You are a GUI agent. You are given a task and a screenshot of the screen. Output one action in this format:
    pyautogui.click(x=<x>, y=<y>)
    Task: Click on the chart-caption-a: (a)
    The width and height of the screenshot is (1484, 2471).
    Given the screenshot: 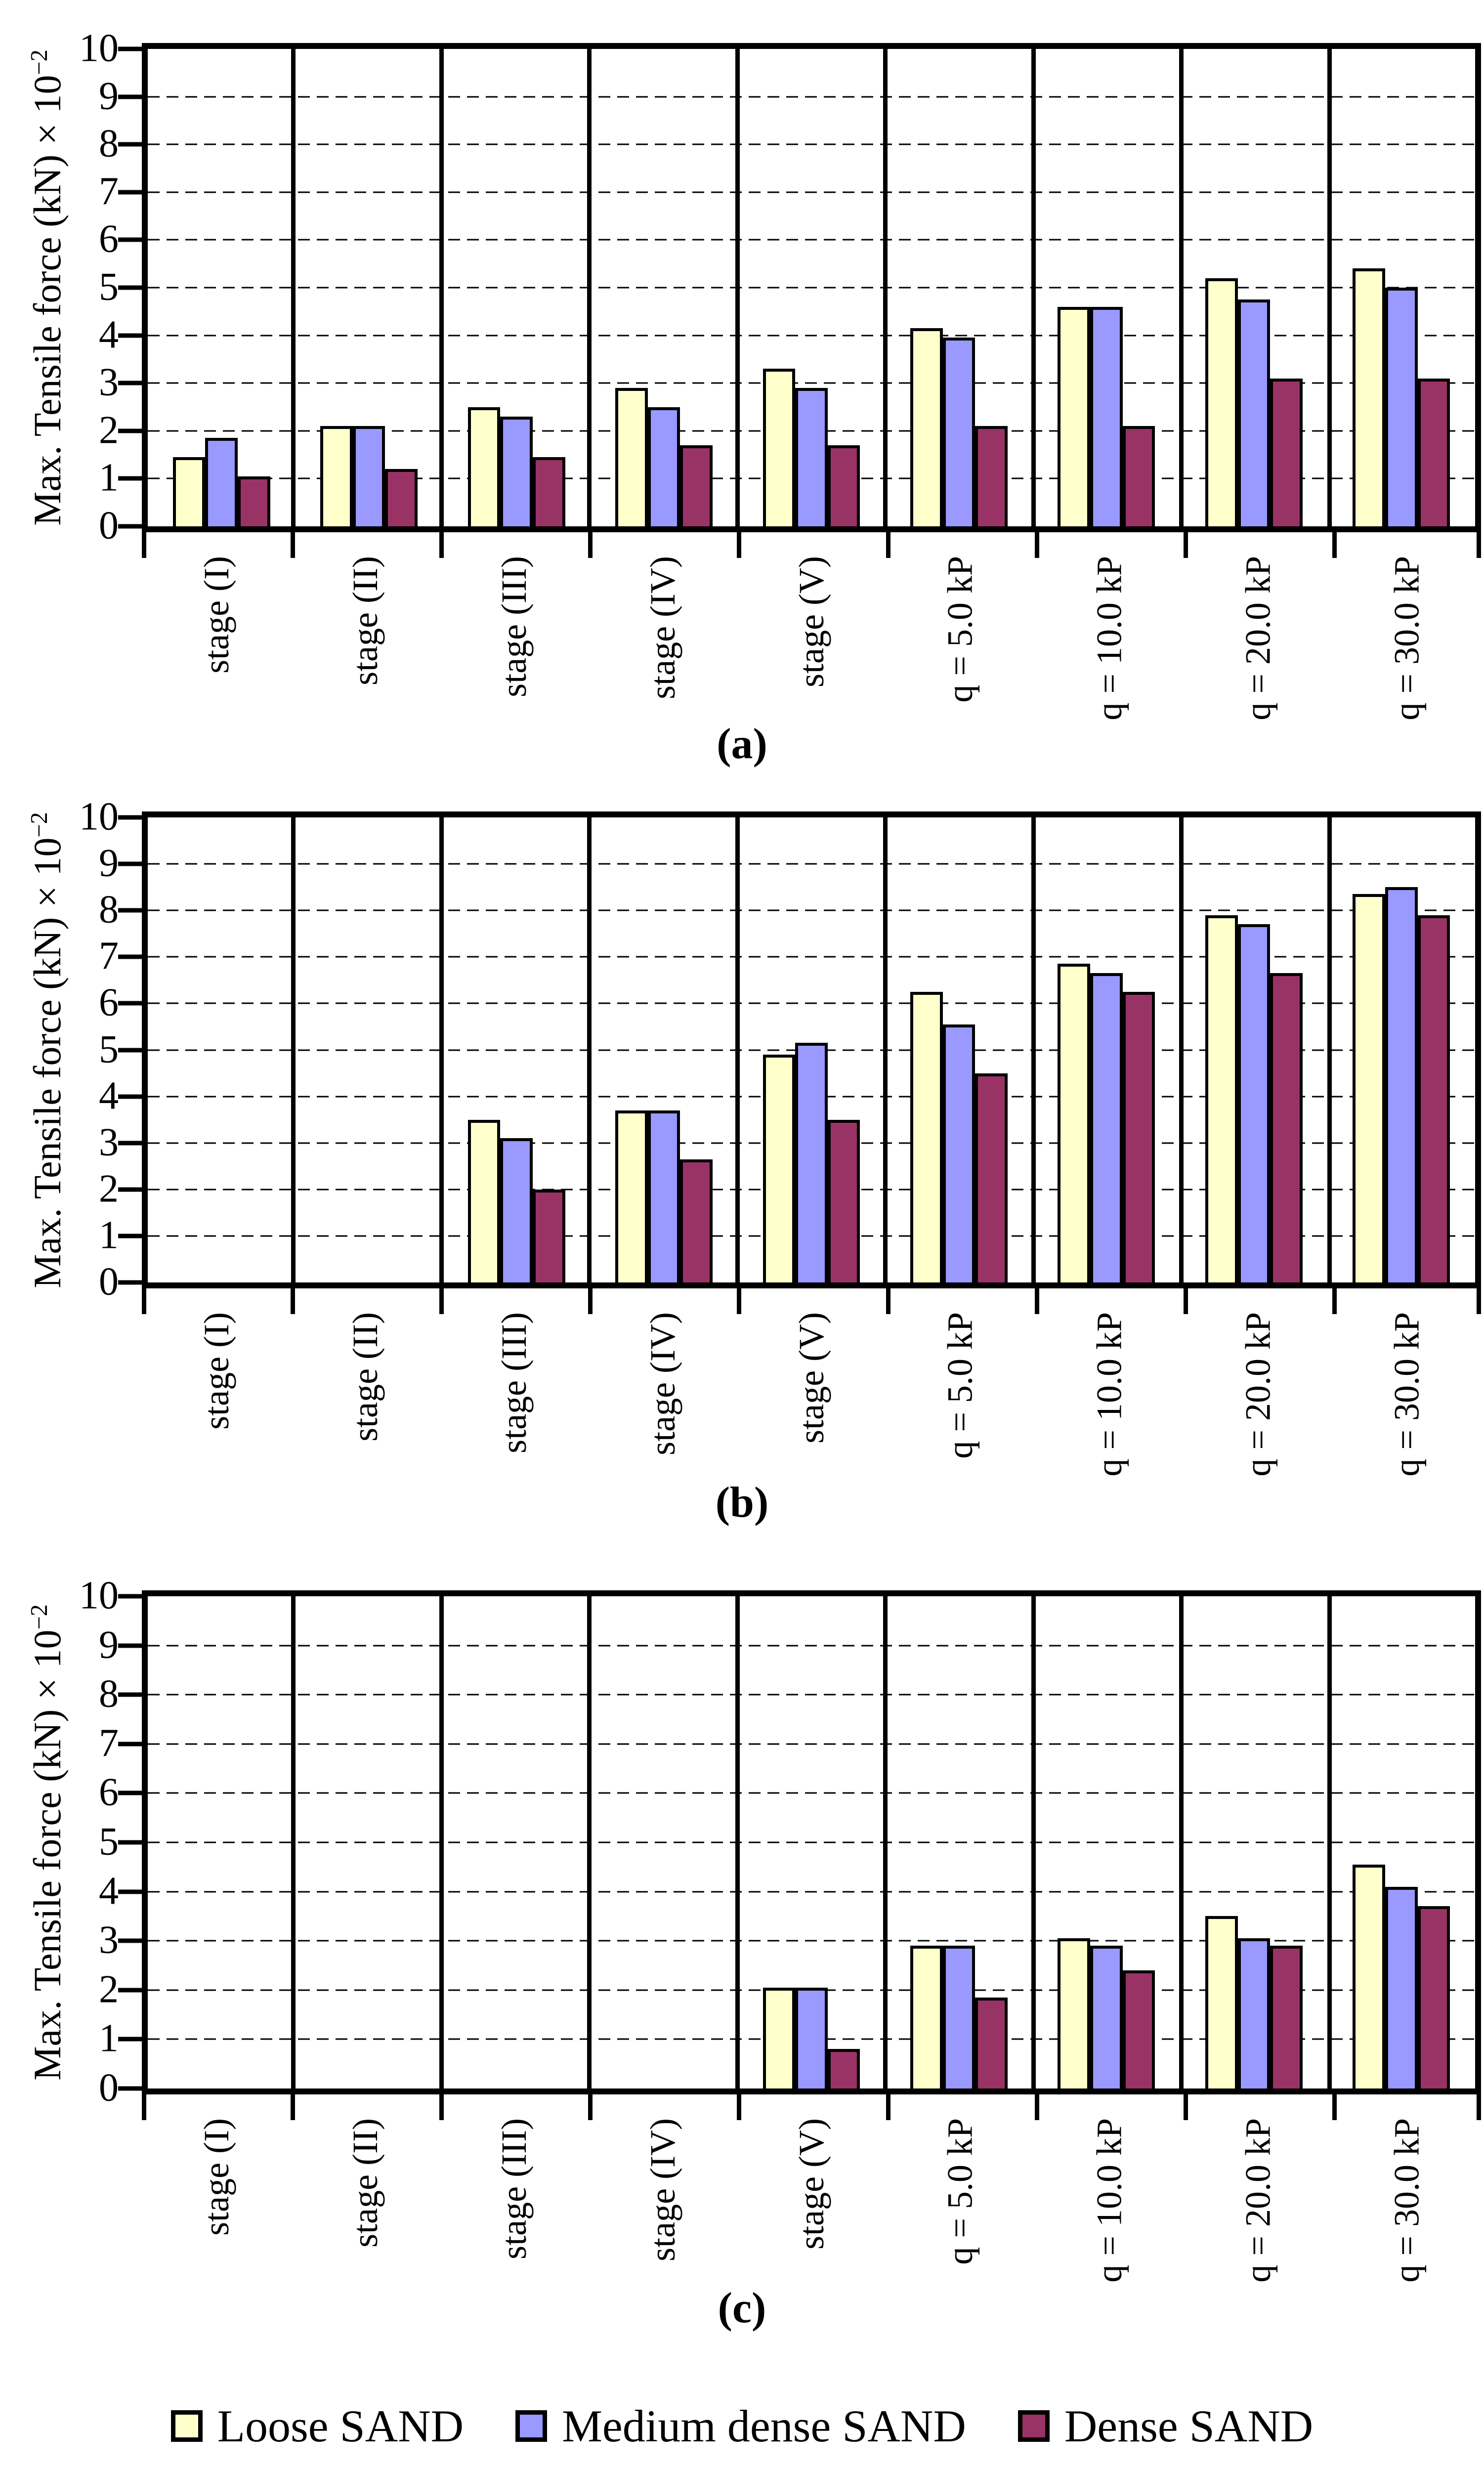 What is the action you would take?
    pyautogui.click(x=742, y=744)
    